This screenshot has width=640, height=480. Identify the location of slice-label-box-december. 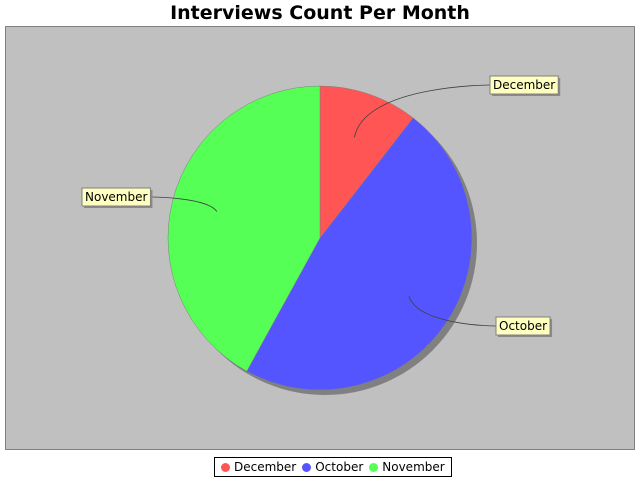
(524, 85).